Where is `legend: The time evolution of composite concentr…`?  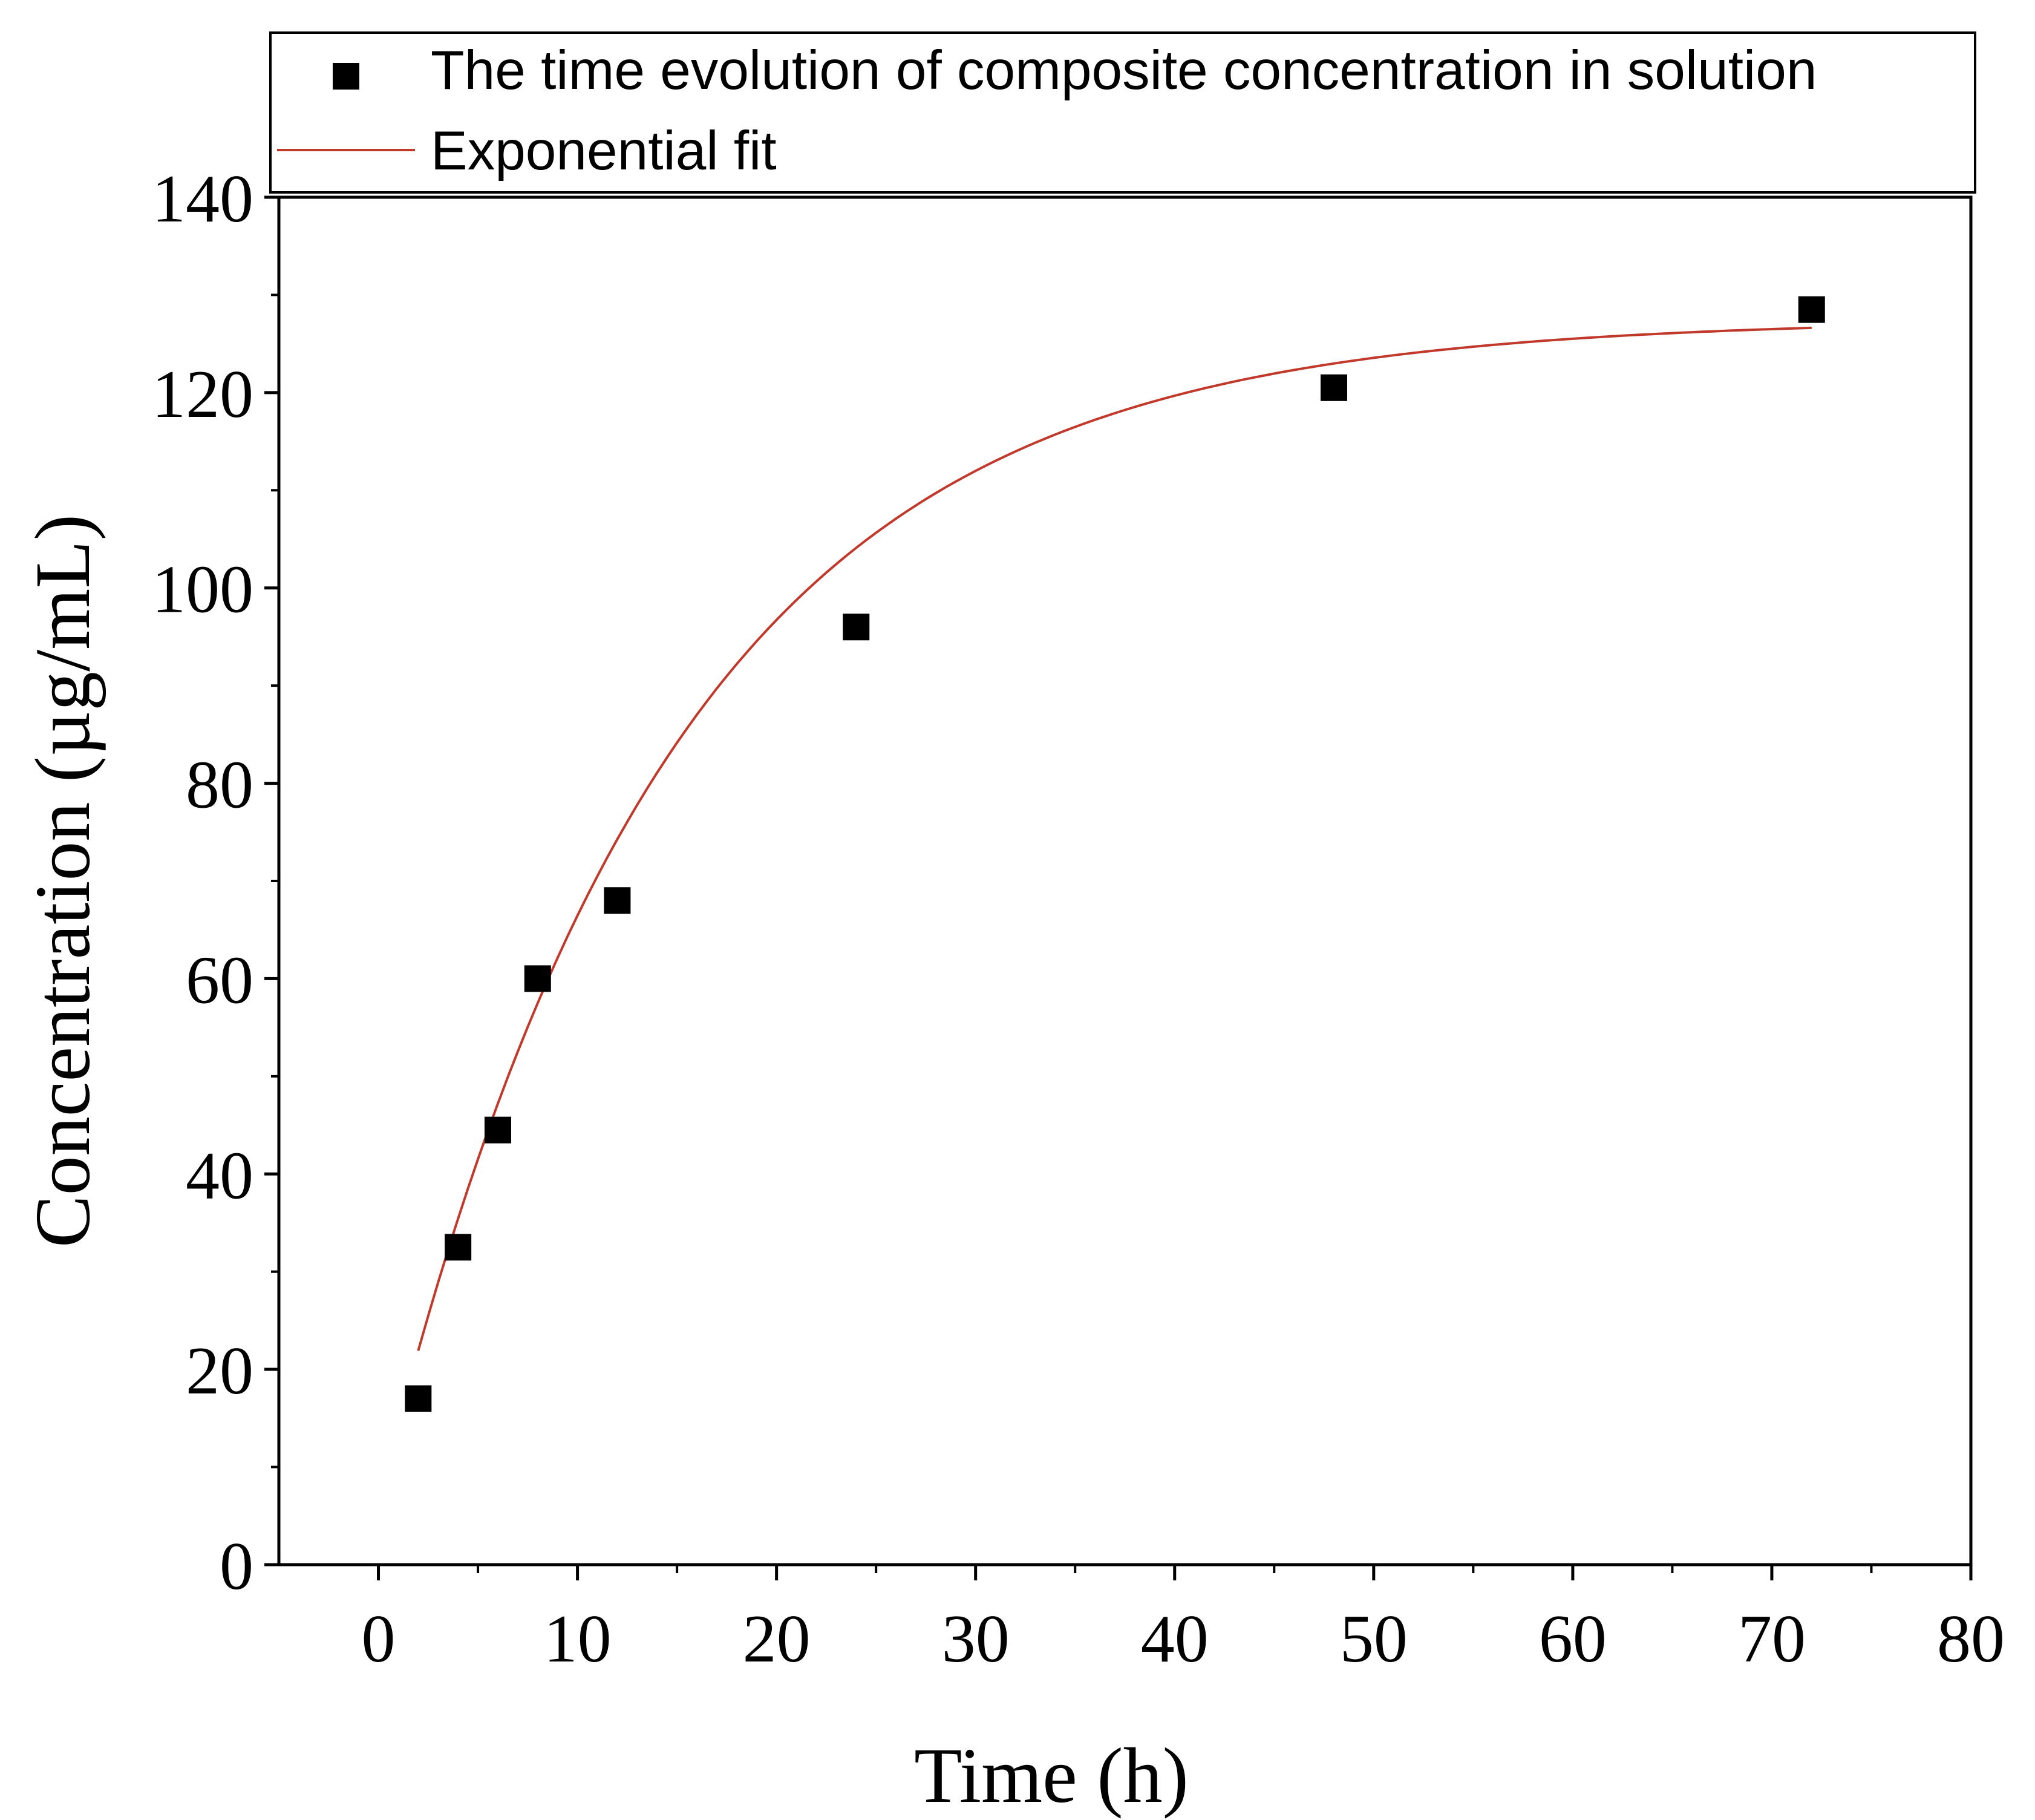 legend: The time evolution of composite concentr… is located at coordinates (1122, 112).